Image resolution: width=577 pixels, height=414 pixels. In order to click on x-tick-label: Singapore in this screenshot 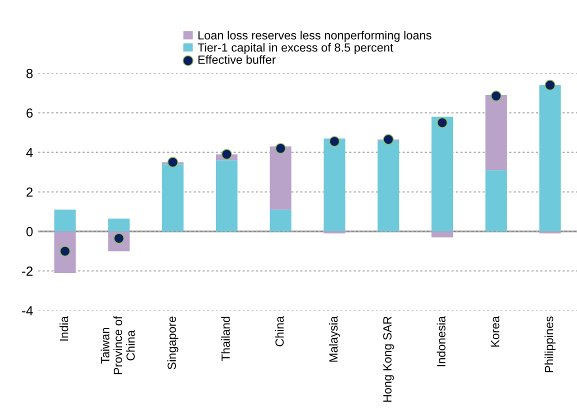, I will do `click(172, 343)`.